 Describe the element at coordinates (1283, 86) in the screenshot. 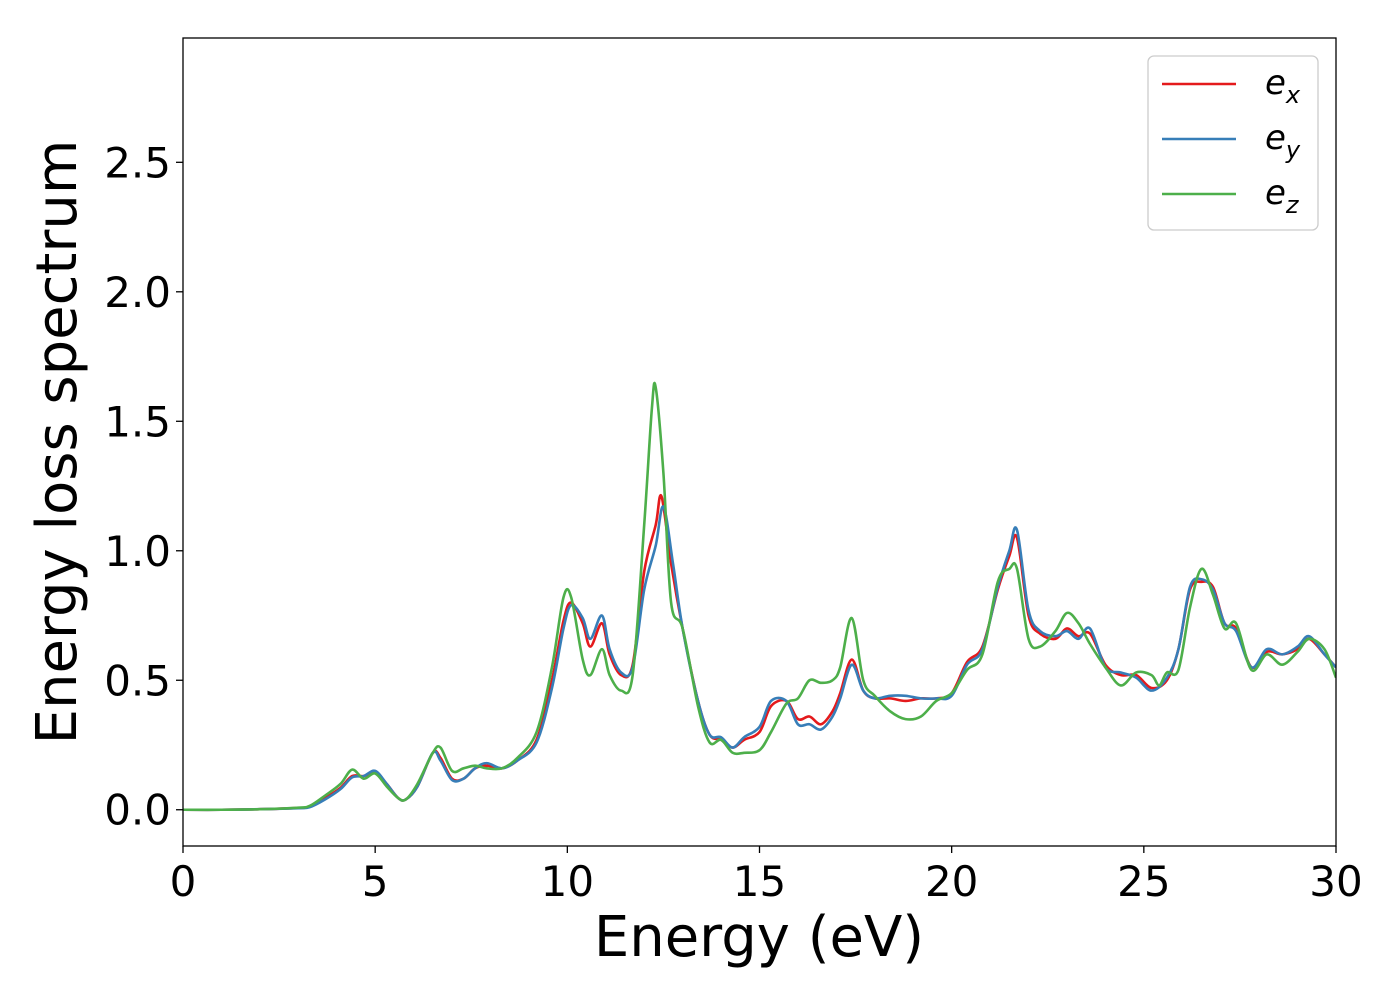

I see `legend-label-e-x: ex` at that location.